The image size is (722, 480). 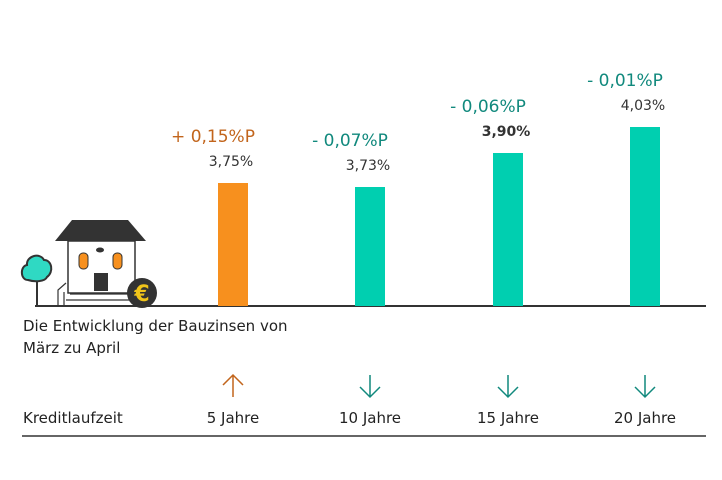 I want to click on category-label: 5 Jahre, so click(x=233, y=418).